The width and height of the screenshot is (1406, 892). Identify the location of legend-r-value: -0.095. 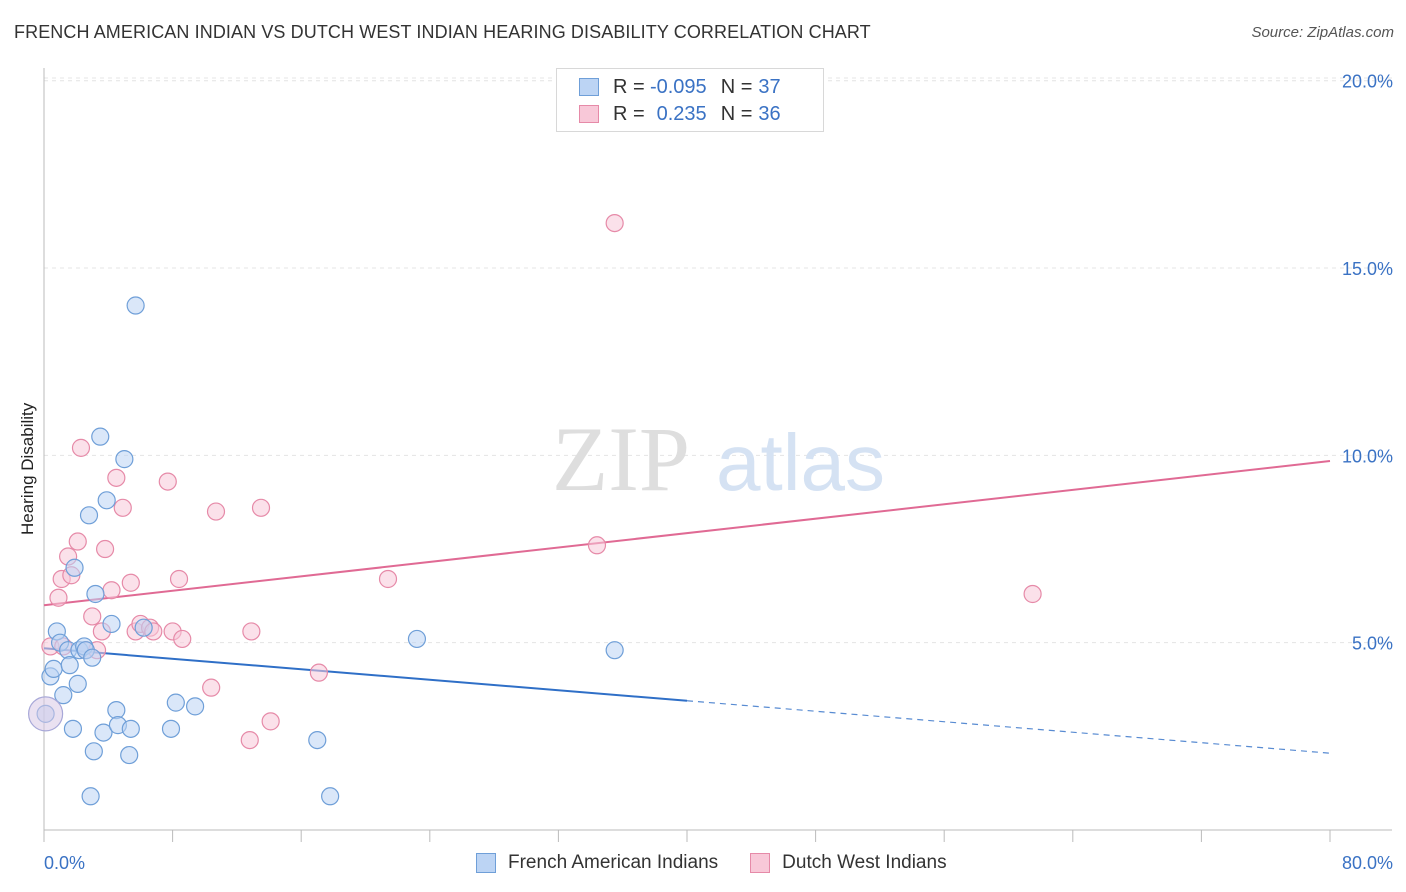
(678, 86).